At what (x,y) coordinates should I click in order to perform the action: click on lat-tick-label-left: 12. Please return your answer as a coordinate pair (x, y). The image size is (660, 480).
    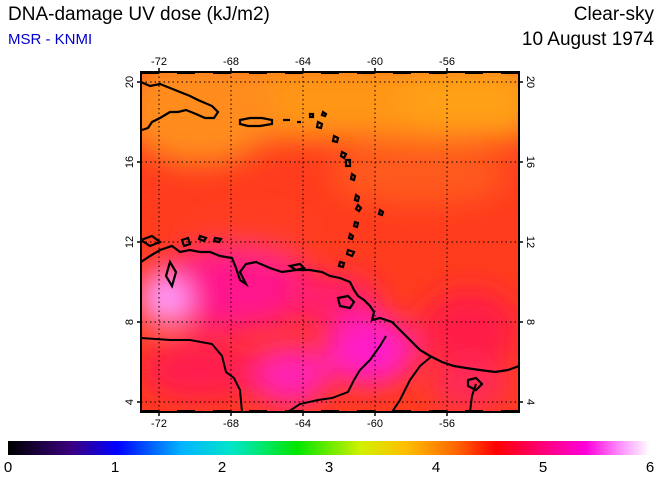
    Looking at the image, I should click on (130, 242).